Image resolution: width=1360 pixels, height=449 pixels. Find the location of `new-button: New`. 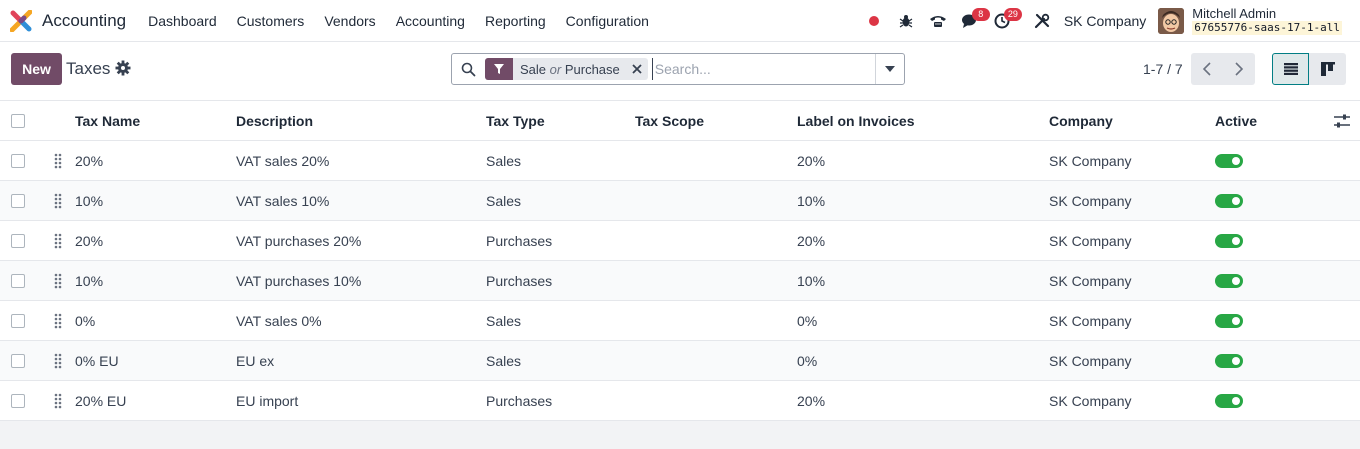

new-button: New is located at coordinates (36, 69).